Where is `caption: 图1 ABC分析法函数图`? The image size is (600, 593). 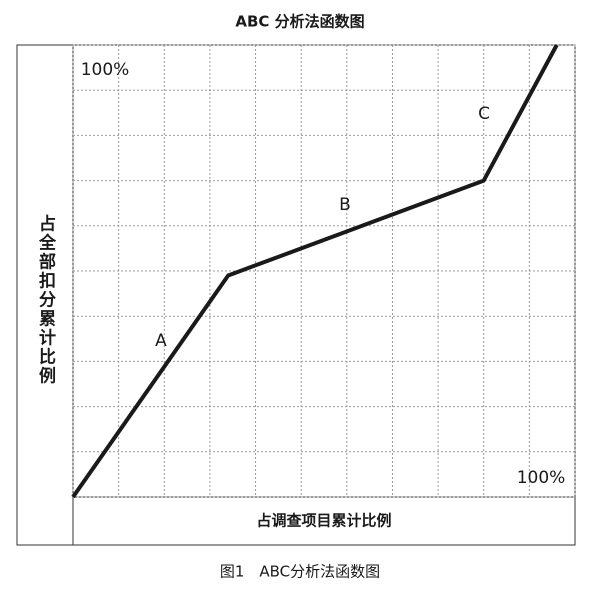
caption: 图1 ABC分析法函数图 is located at coordinates (300, 572).